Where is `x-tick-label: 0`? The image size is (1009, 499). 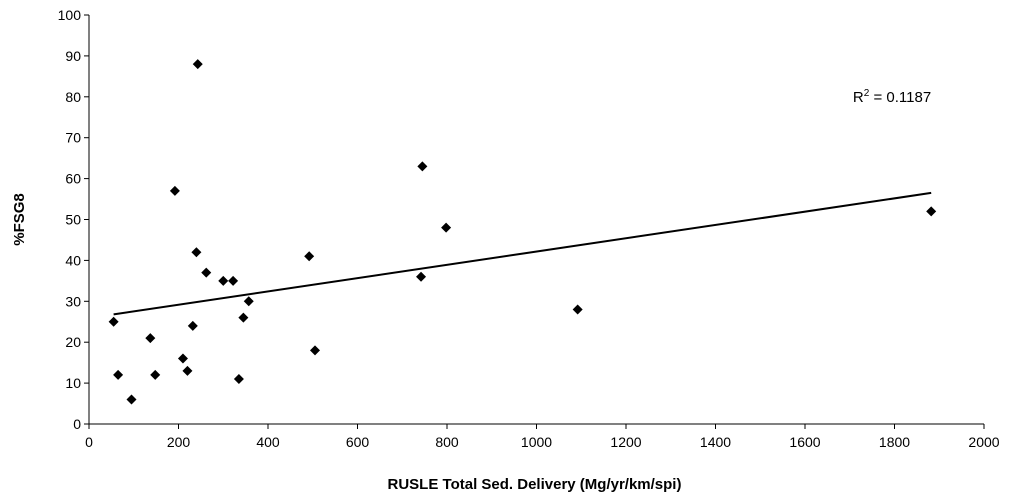
x-tick-label: 0 is located at coordinates (89, 442).